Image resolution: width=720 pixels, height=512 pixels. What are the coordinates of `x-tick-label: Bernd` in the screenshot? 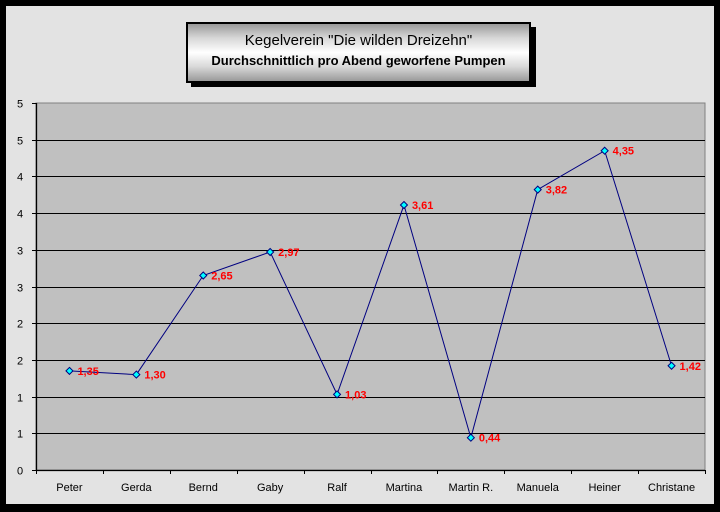 It's located at (203, 488).